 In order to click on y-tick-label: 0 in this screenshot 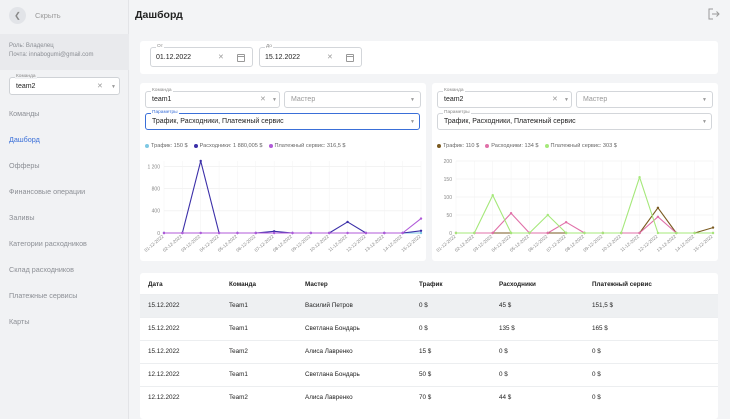, I will do `click(450, 234)`.